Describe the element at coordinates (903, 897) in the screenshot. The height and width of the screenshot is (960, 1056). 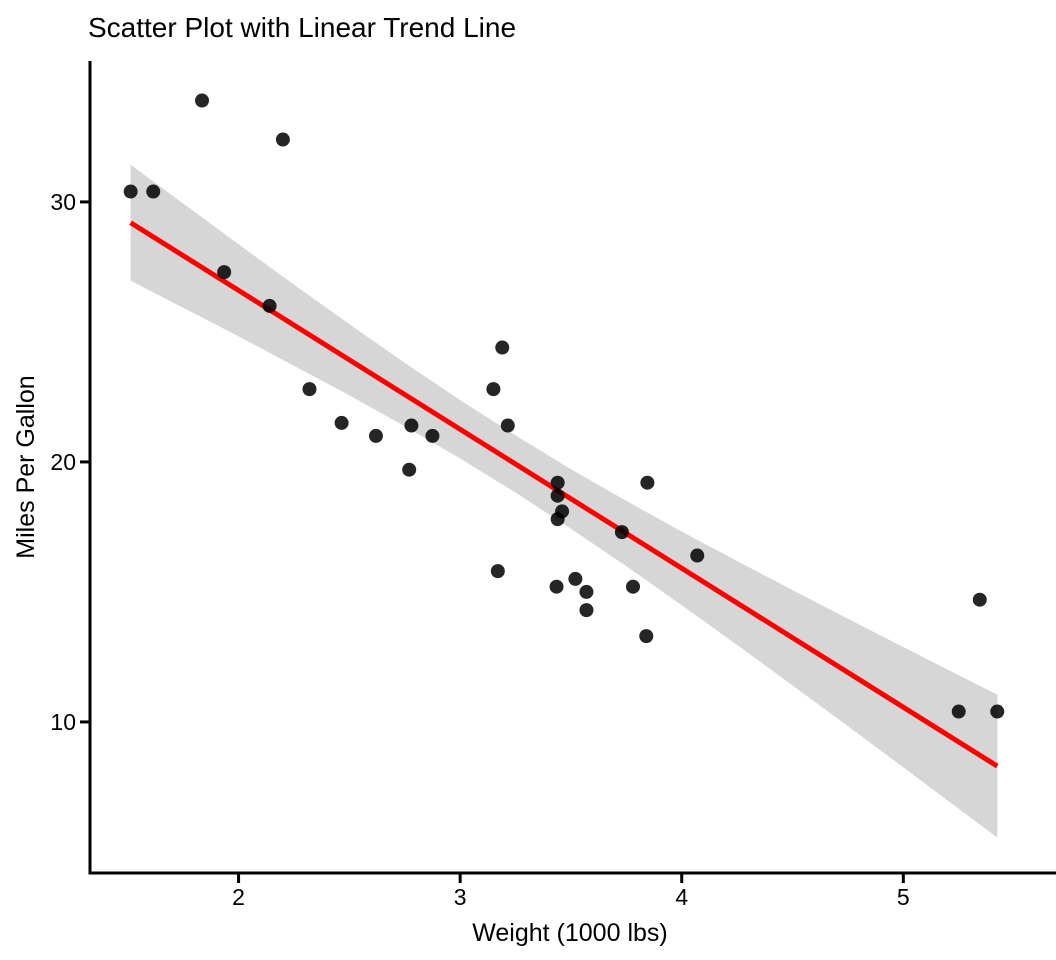
I see `x-axis-tick-label: 5` at that location.